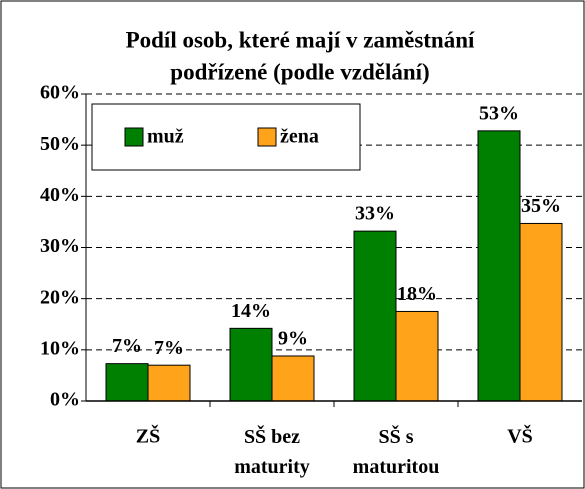 The height and width of the screenshot is (489, 585). What do you see at coordinates (272, 451) in the screenshot?
I see `x-tick-label: SŠ bez maturity` at bounding box center [272, 451].